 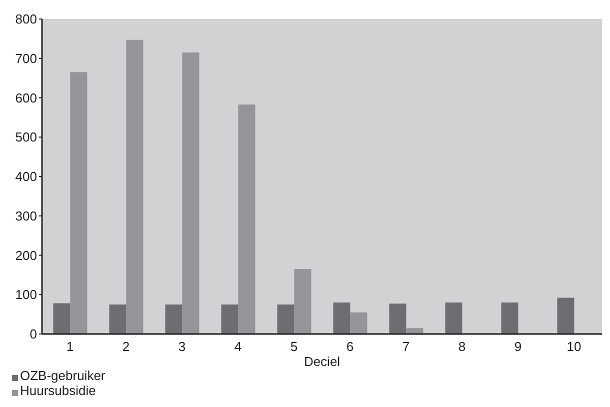 I want to click on y-tick-label: 500, so click(x=26, y=137).